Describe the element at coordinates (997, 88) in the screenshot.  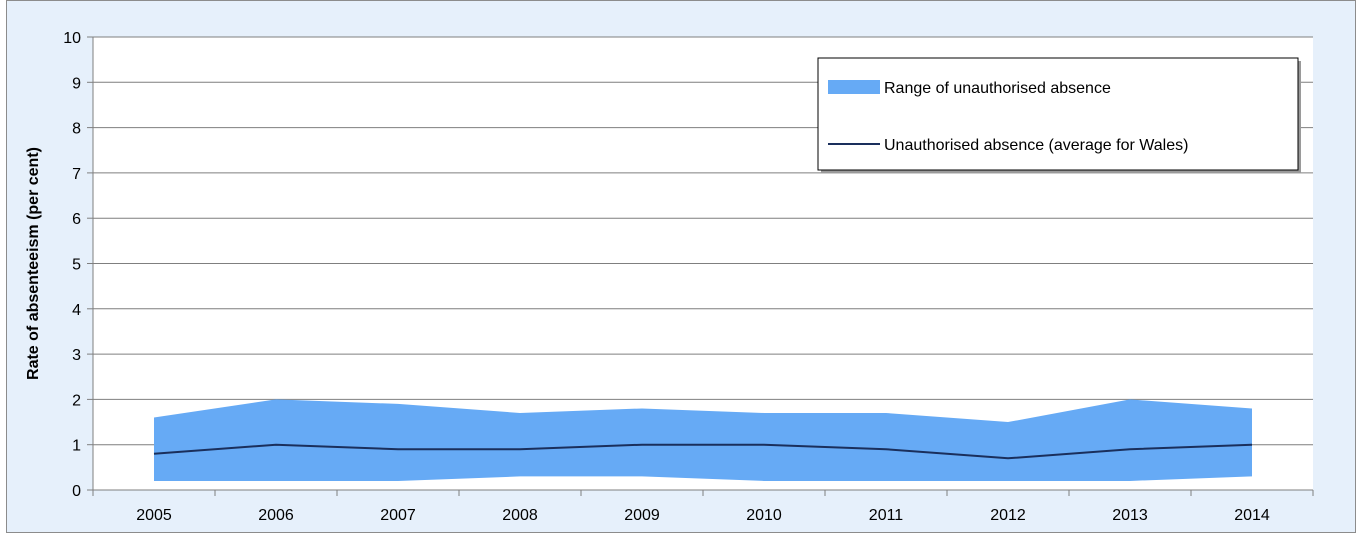
I see `legend-label-range: Range of unauthorised absence` at that location.